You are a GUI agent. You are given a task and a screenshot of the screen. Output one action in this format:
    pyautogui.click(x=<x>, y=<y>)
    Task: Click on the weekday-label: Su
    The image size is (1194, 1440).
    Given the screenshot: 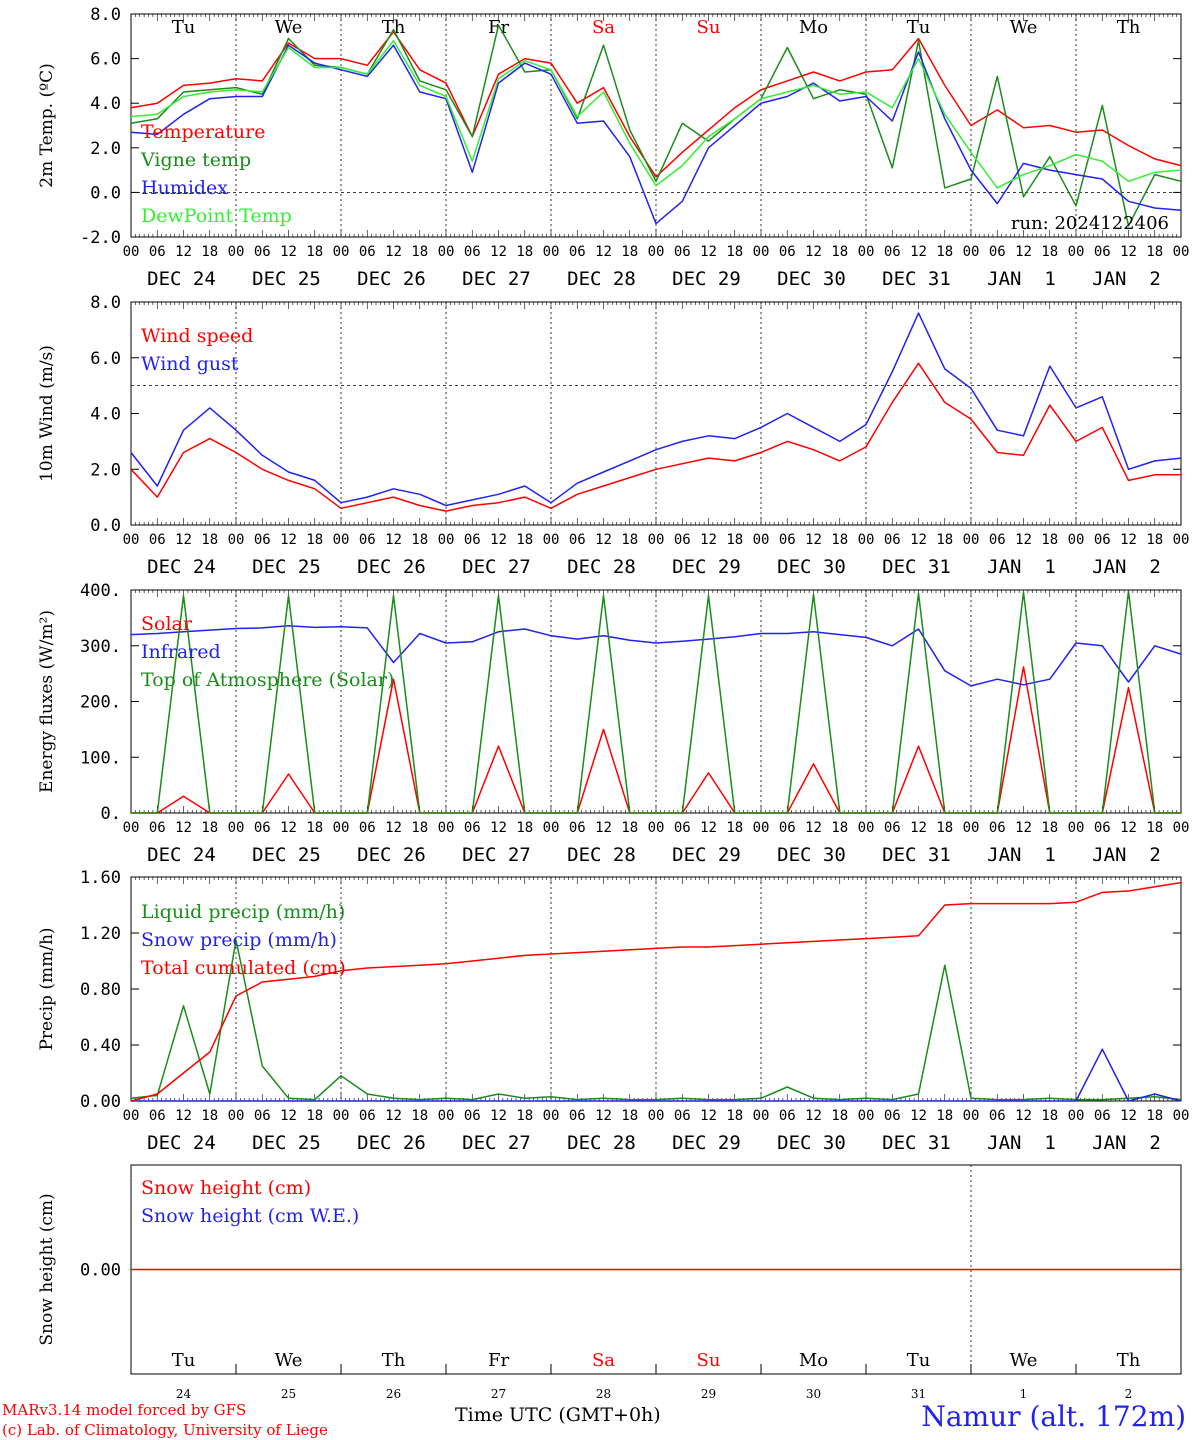 What is the action you would take?
    pyautogui.click(x=709, y=1360)
    